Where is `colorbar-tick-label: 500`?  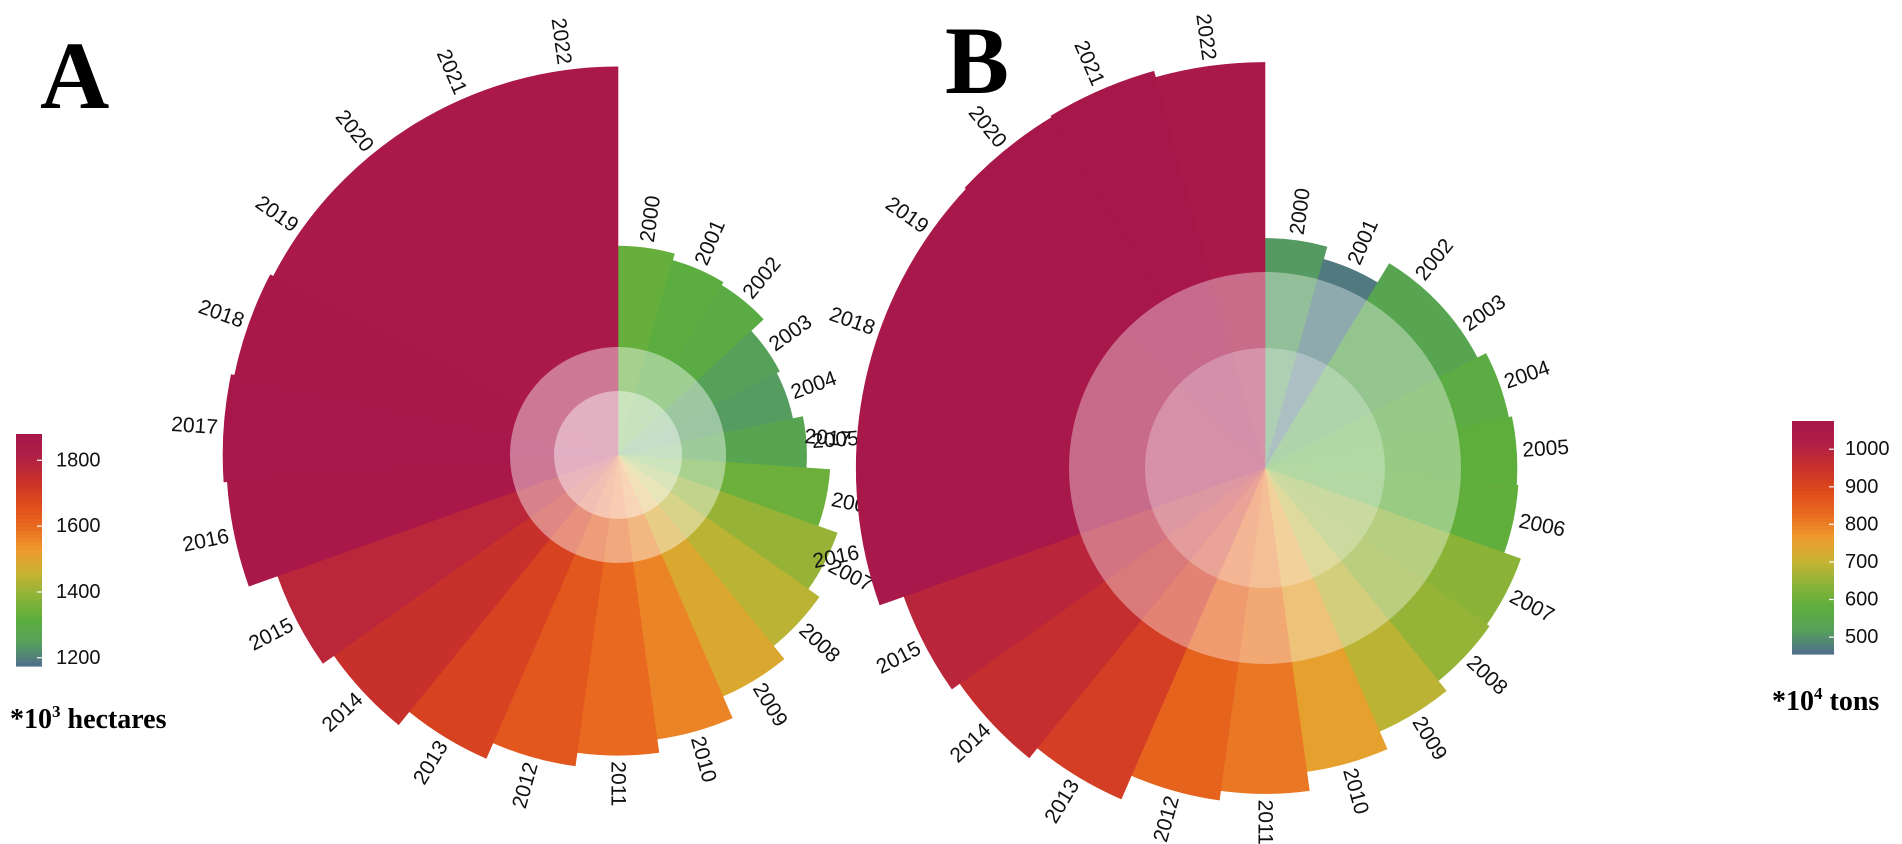 colorbar-tick-label: 500 is located at coordinates (1861, 637).